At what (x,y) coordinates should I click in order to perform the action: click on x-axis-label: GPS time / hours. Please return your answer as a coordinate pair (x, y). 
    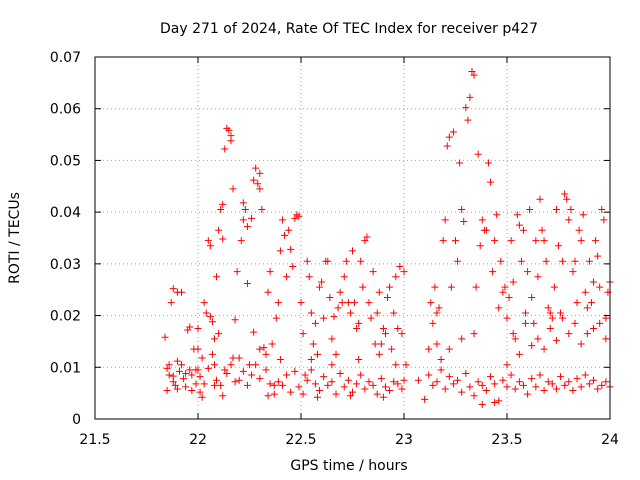
    Looking at the image, I should click on (348, 466).